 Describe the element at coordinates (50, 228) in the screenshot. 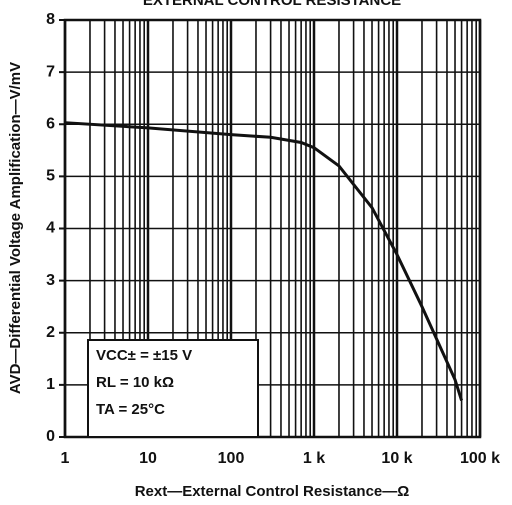

I see `y-tick-label: 4` at that location.